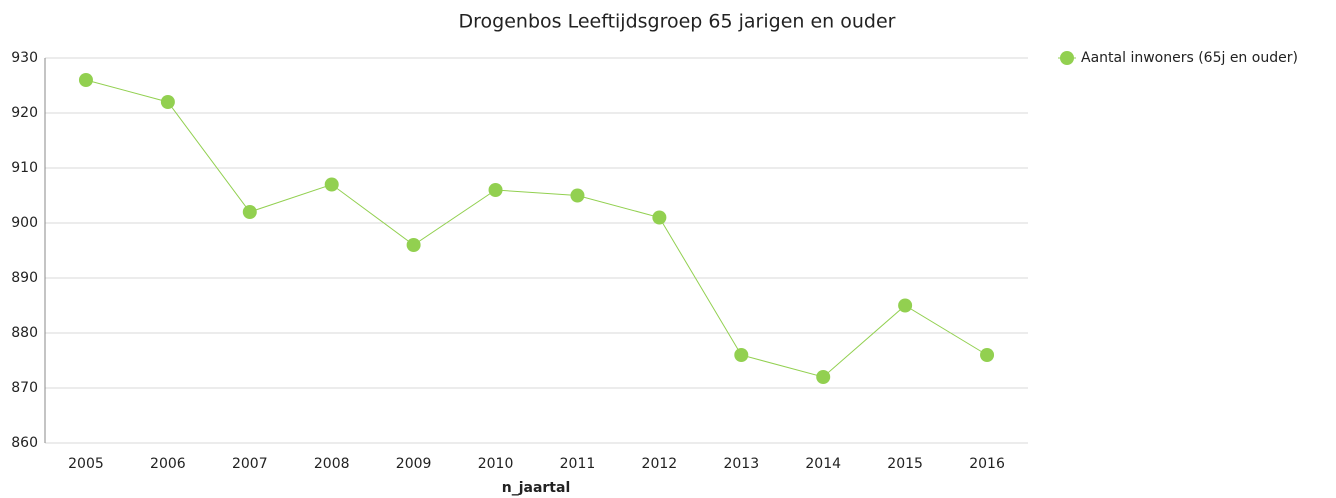  I want to click on y-tick-label: 880, so click(24, 333).